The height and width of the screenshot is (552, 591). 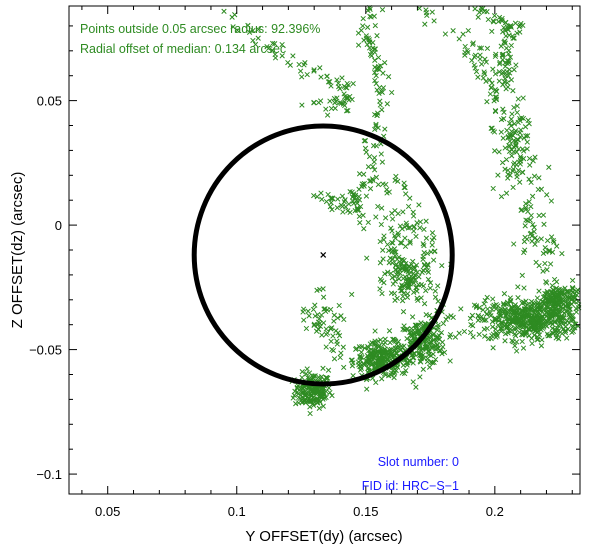 I want to click on x-axis-label: Y OFFSET(dy) (arcsec), so click(x=323, y=536).